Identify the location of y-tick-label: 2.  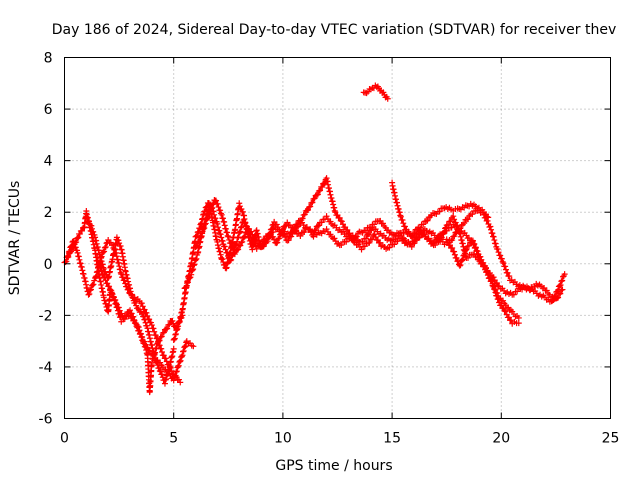
(48, 213).